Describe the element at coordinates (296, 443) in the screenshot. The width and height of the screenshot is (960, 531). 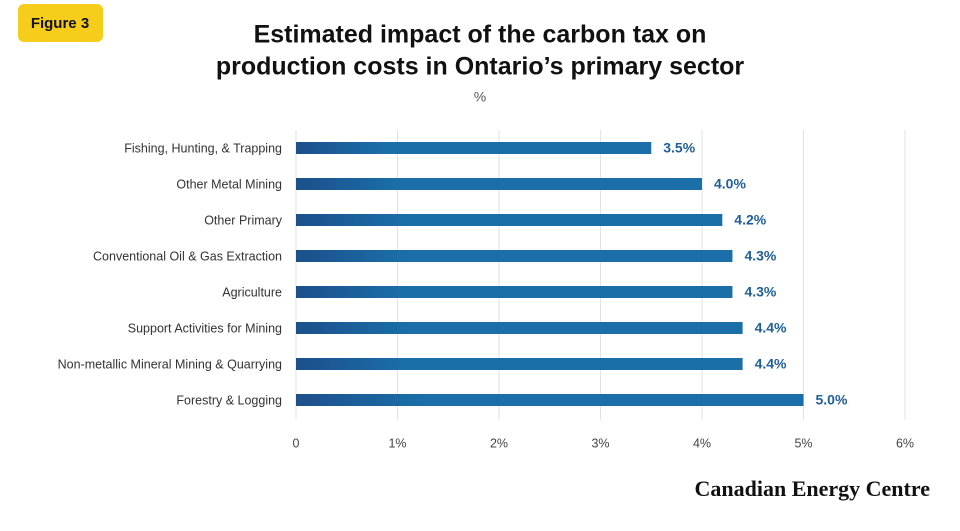
I see `x-tick-label: 0` at that location.